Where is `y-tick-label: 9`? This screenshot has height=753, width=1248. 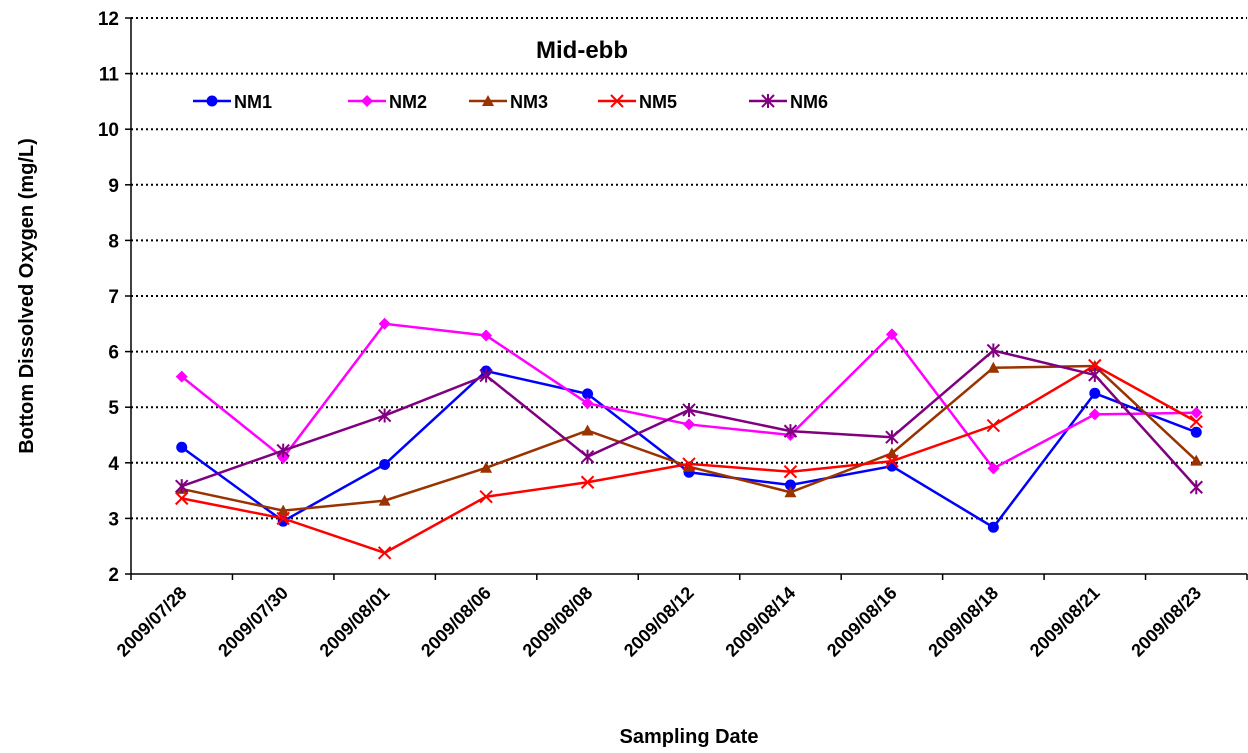
y-tick-label: 9 is located at coordinates (113, 186).